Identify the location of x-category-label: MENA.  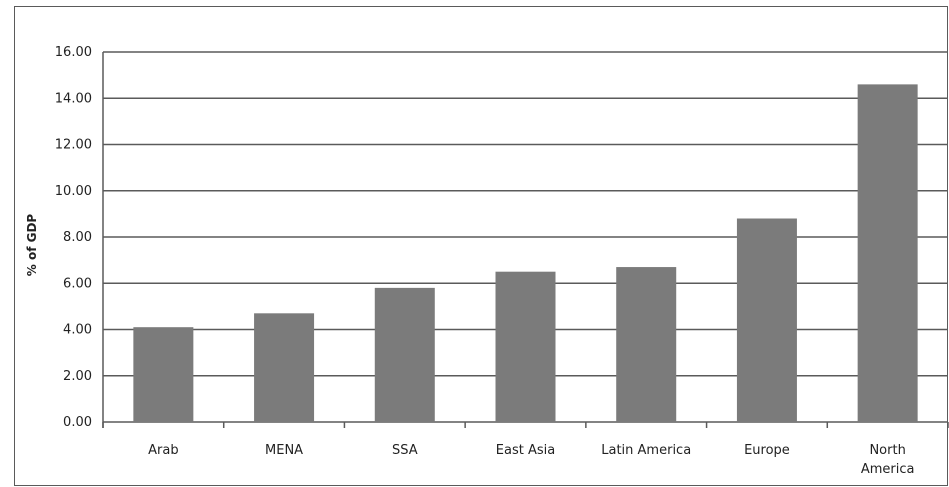
(284, 450).